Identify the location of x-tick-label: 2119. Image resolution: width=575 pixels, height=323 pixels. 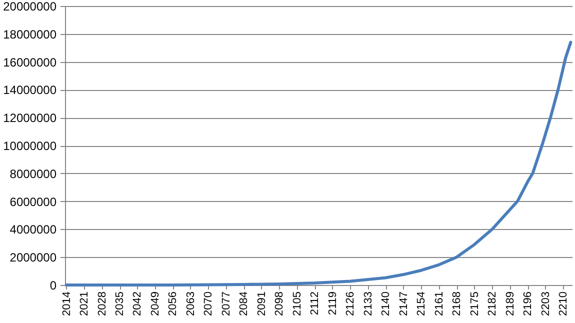
(332, 304).